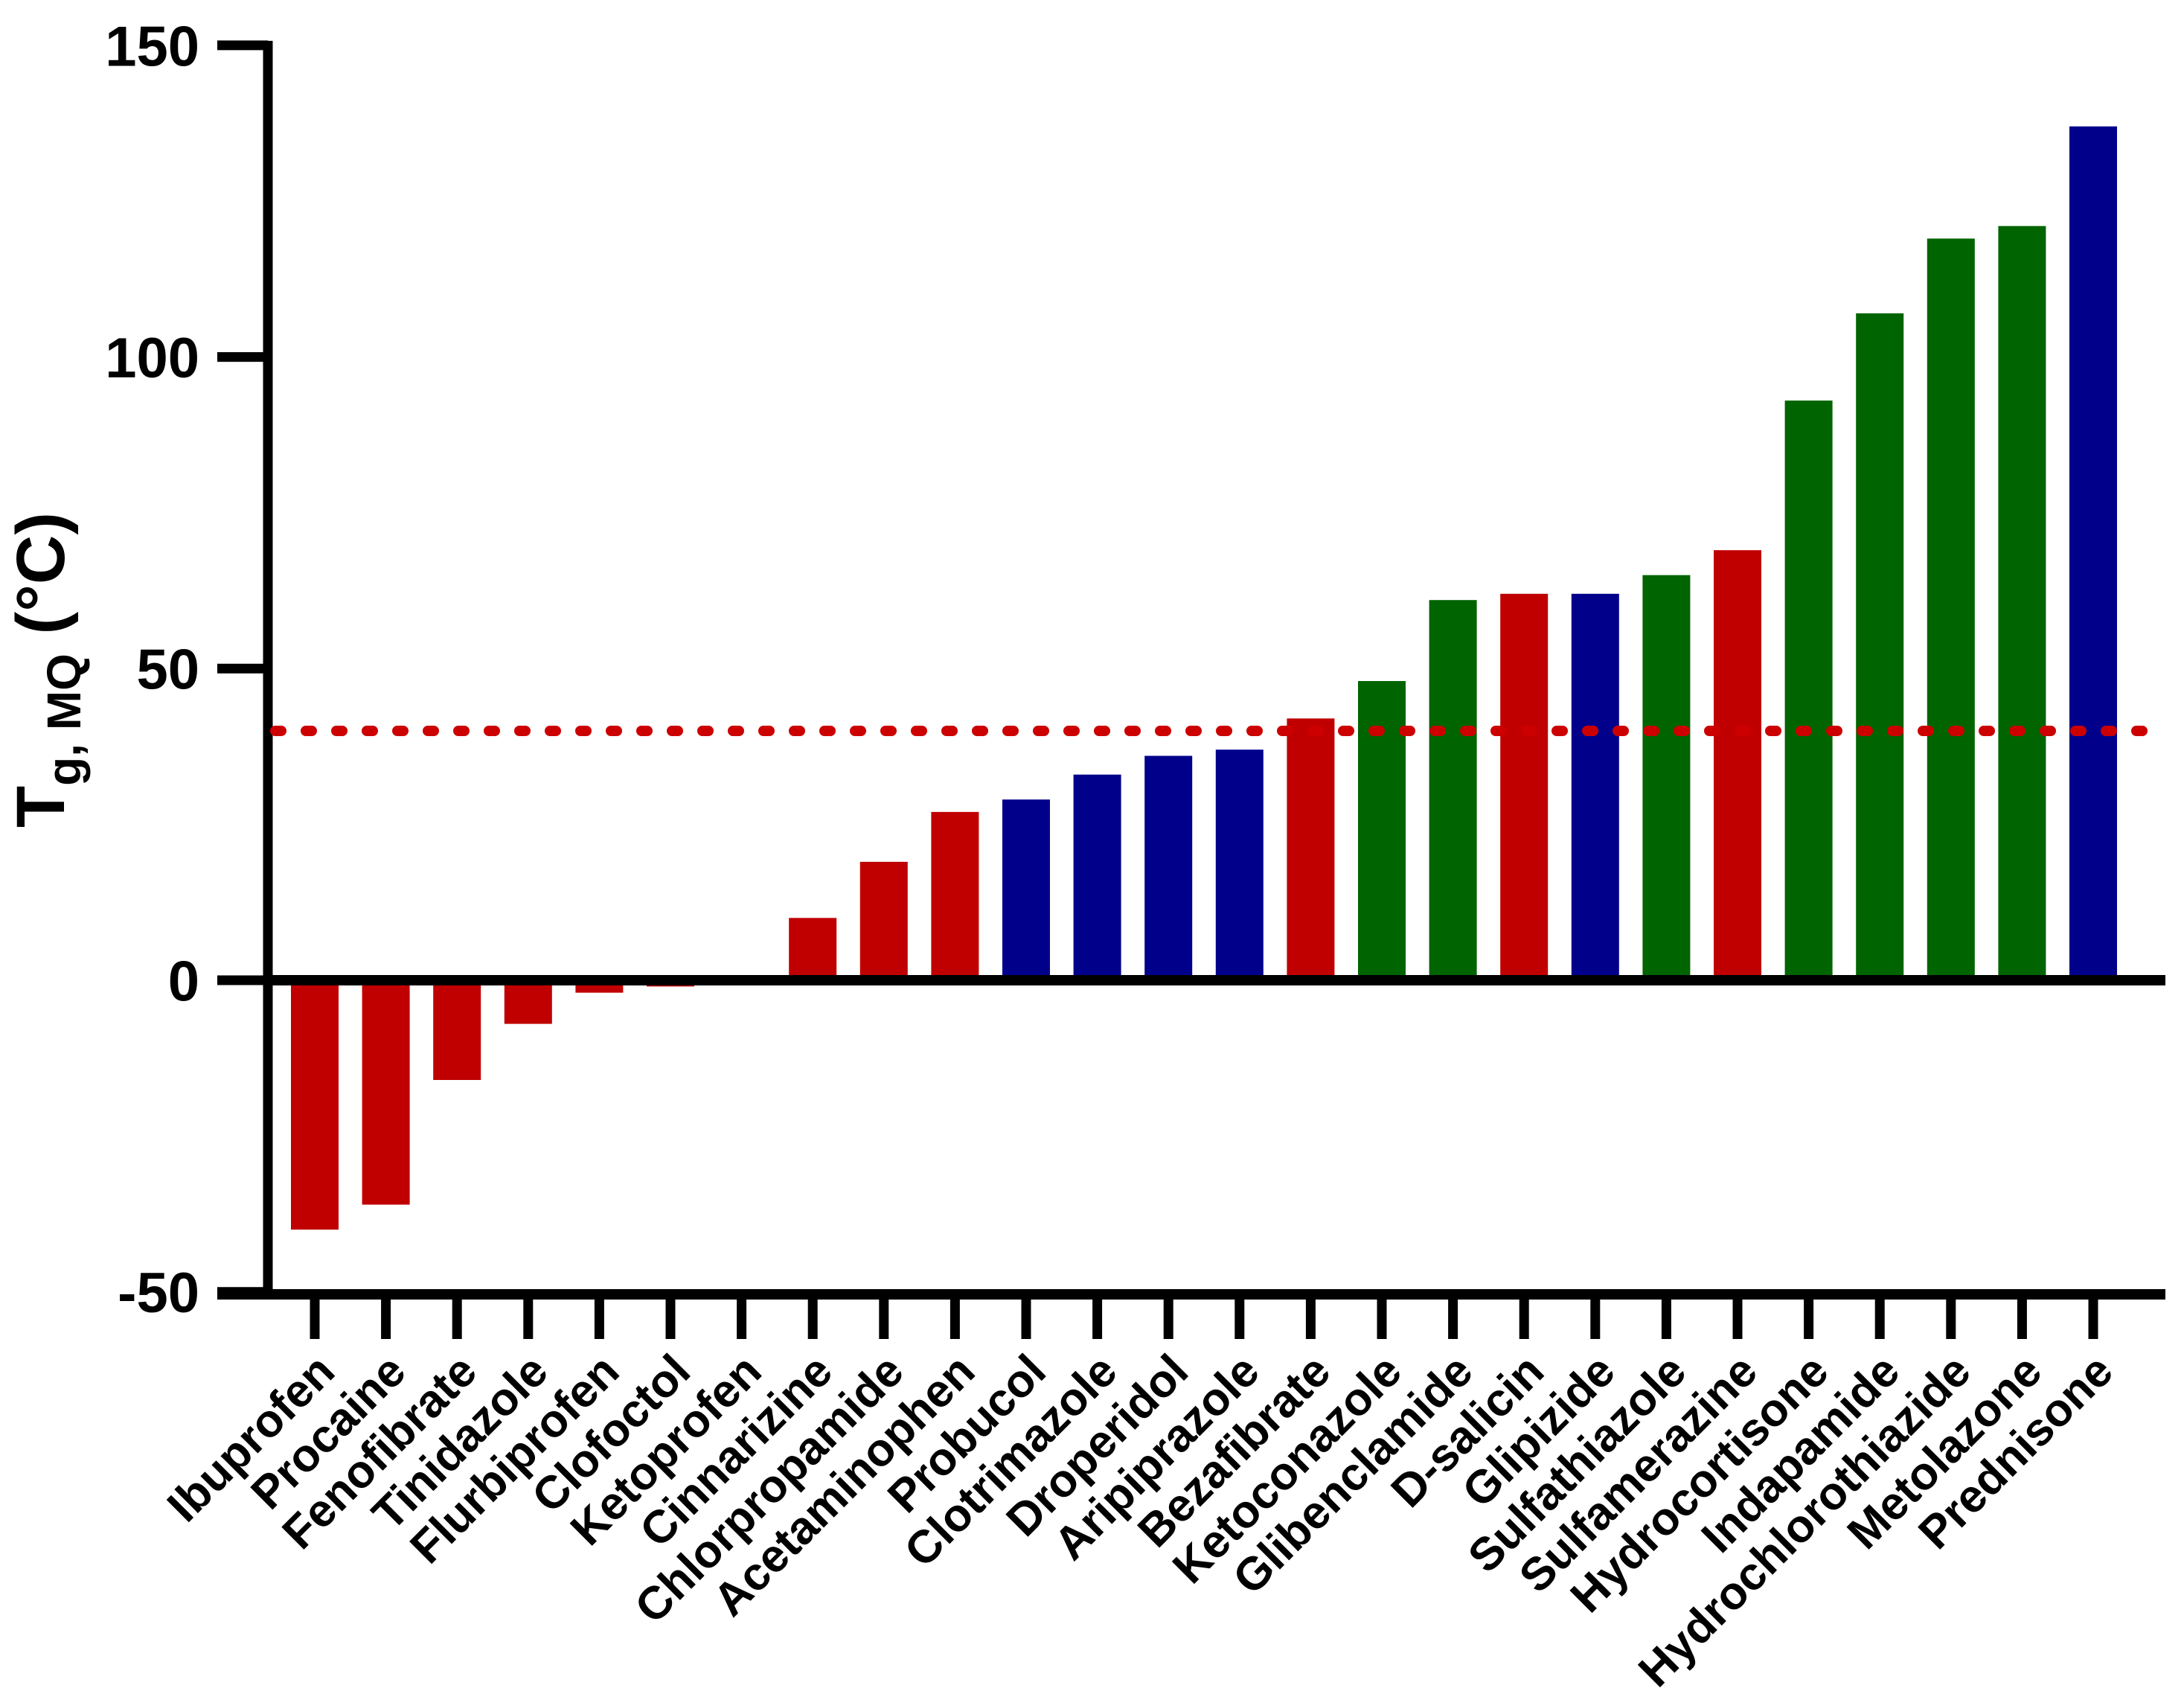 Image resolution: width=2184 pixels, height=1697 pixels. I want to click on bar-Sulfamerazine, so click(1737, 765).